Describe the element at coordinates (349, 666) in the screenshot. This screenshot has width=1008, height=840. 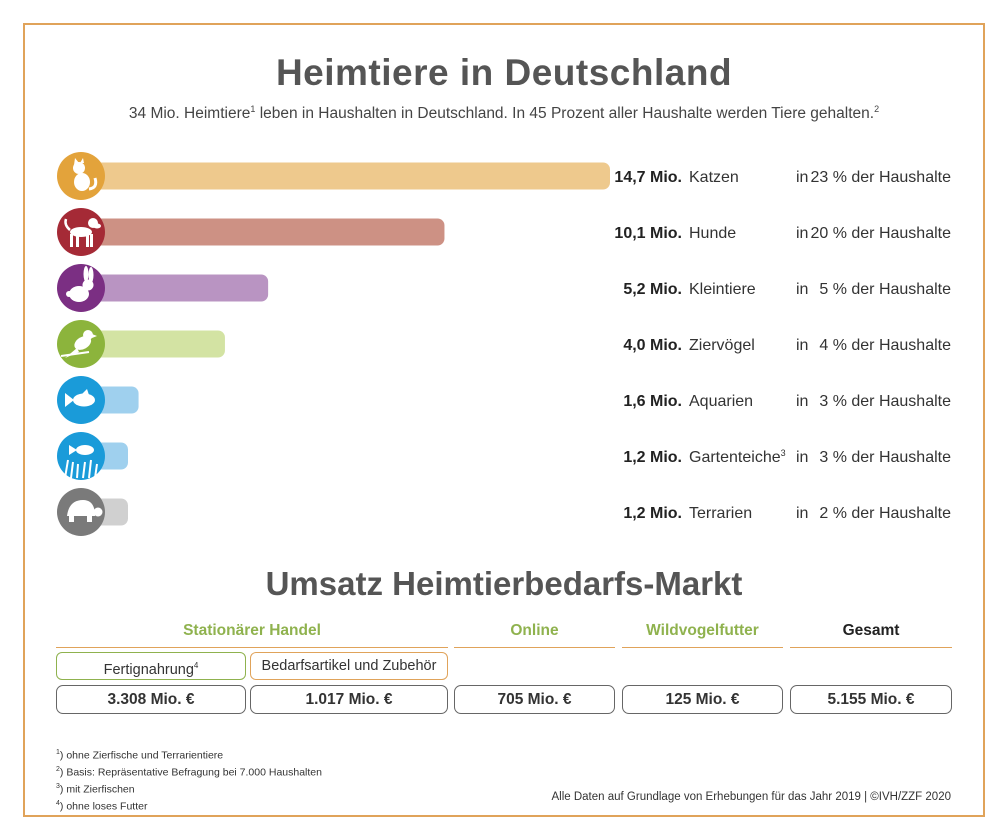
I see `sub-bedarfsartikel: Bedarfsartikel und Zubehör` at that location.